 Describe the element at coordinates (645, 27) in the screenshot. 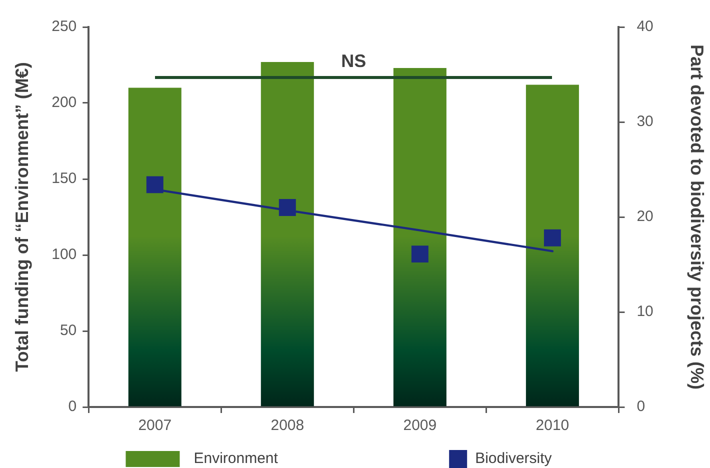

I see `y2-tick-label: 40` at that location.